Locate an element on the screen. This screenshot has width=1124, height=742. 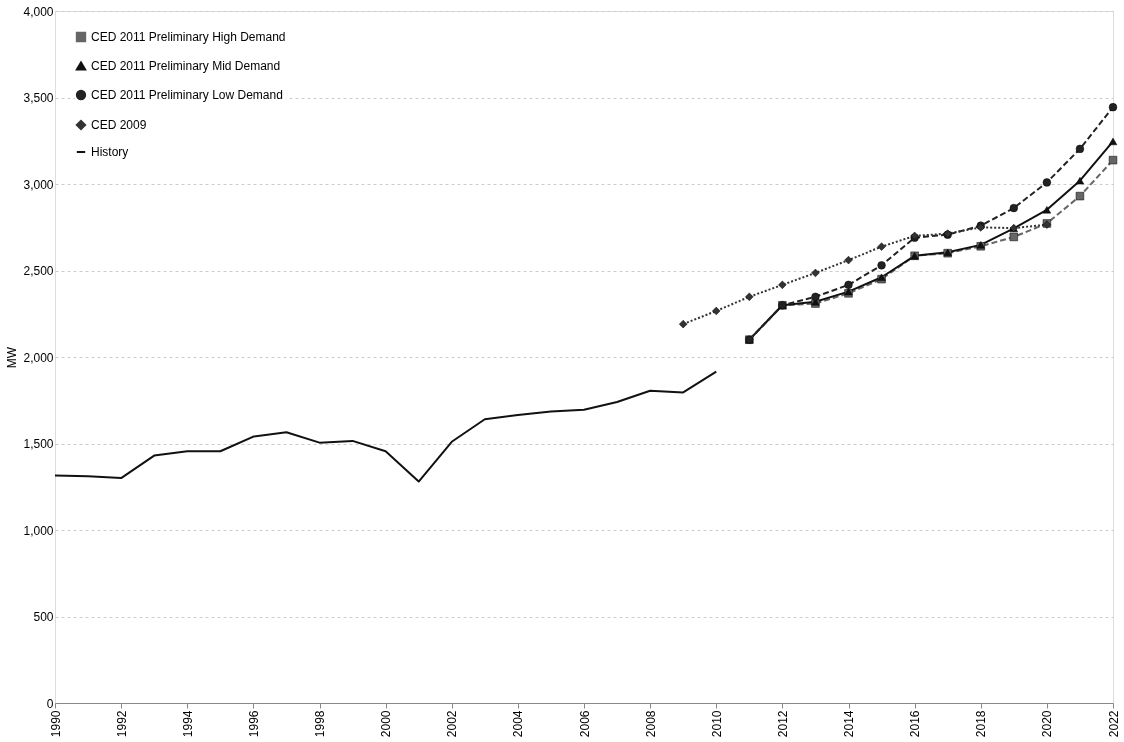
y-axis-title: MW is located at coordinates (12, 357).